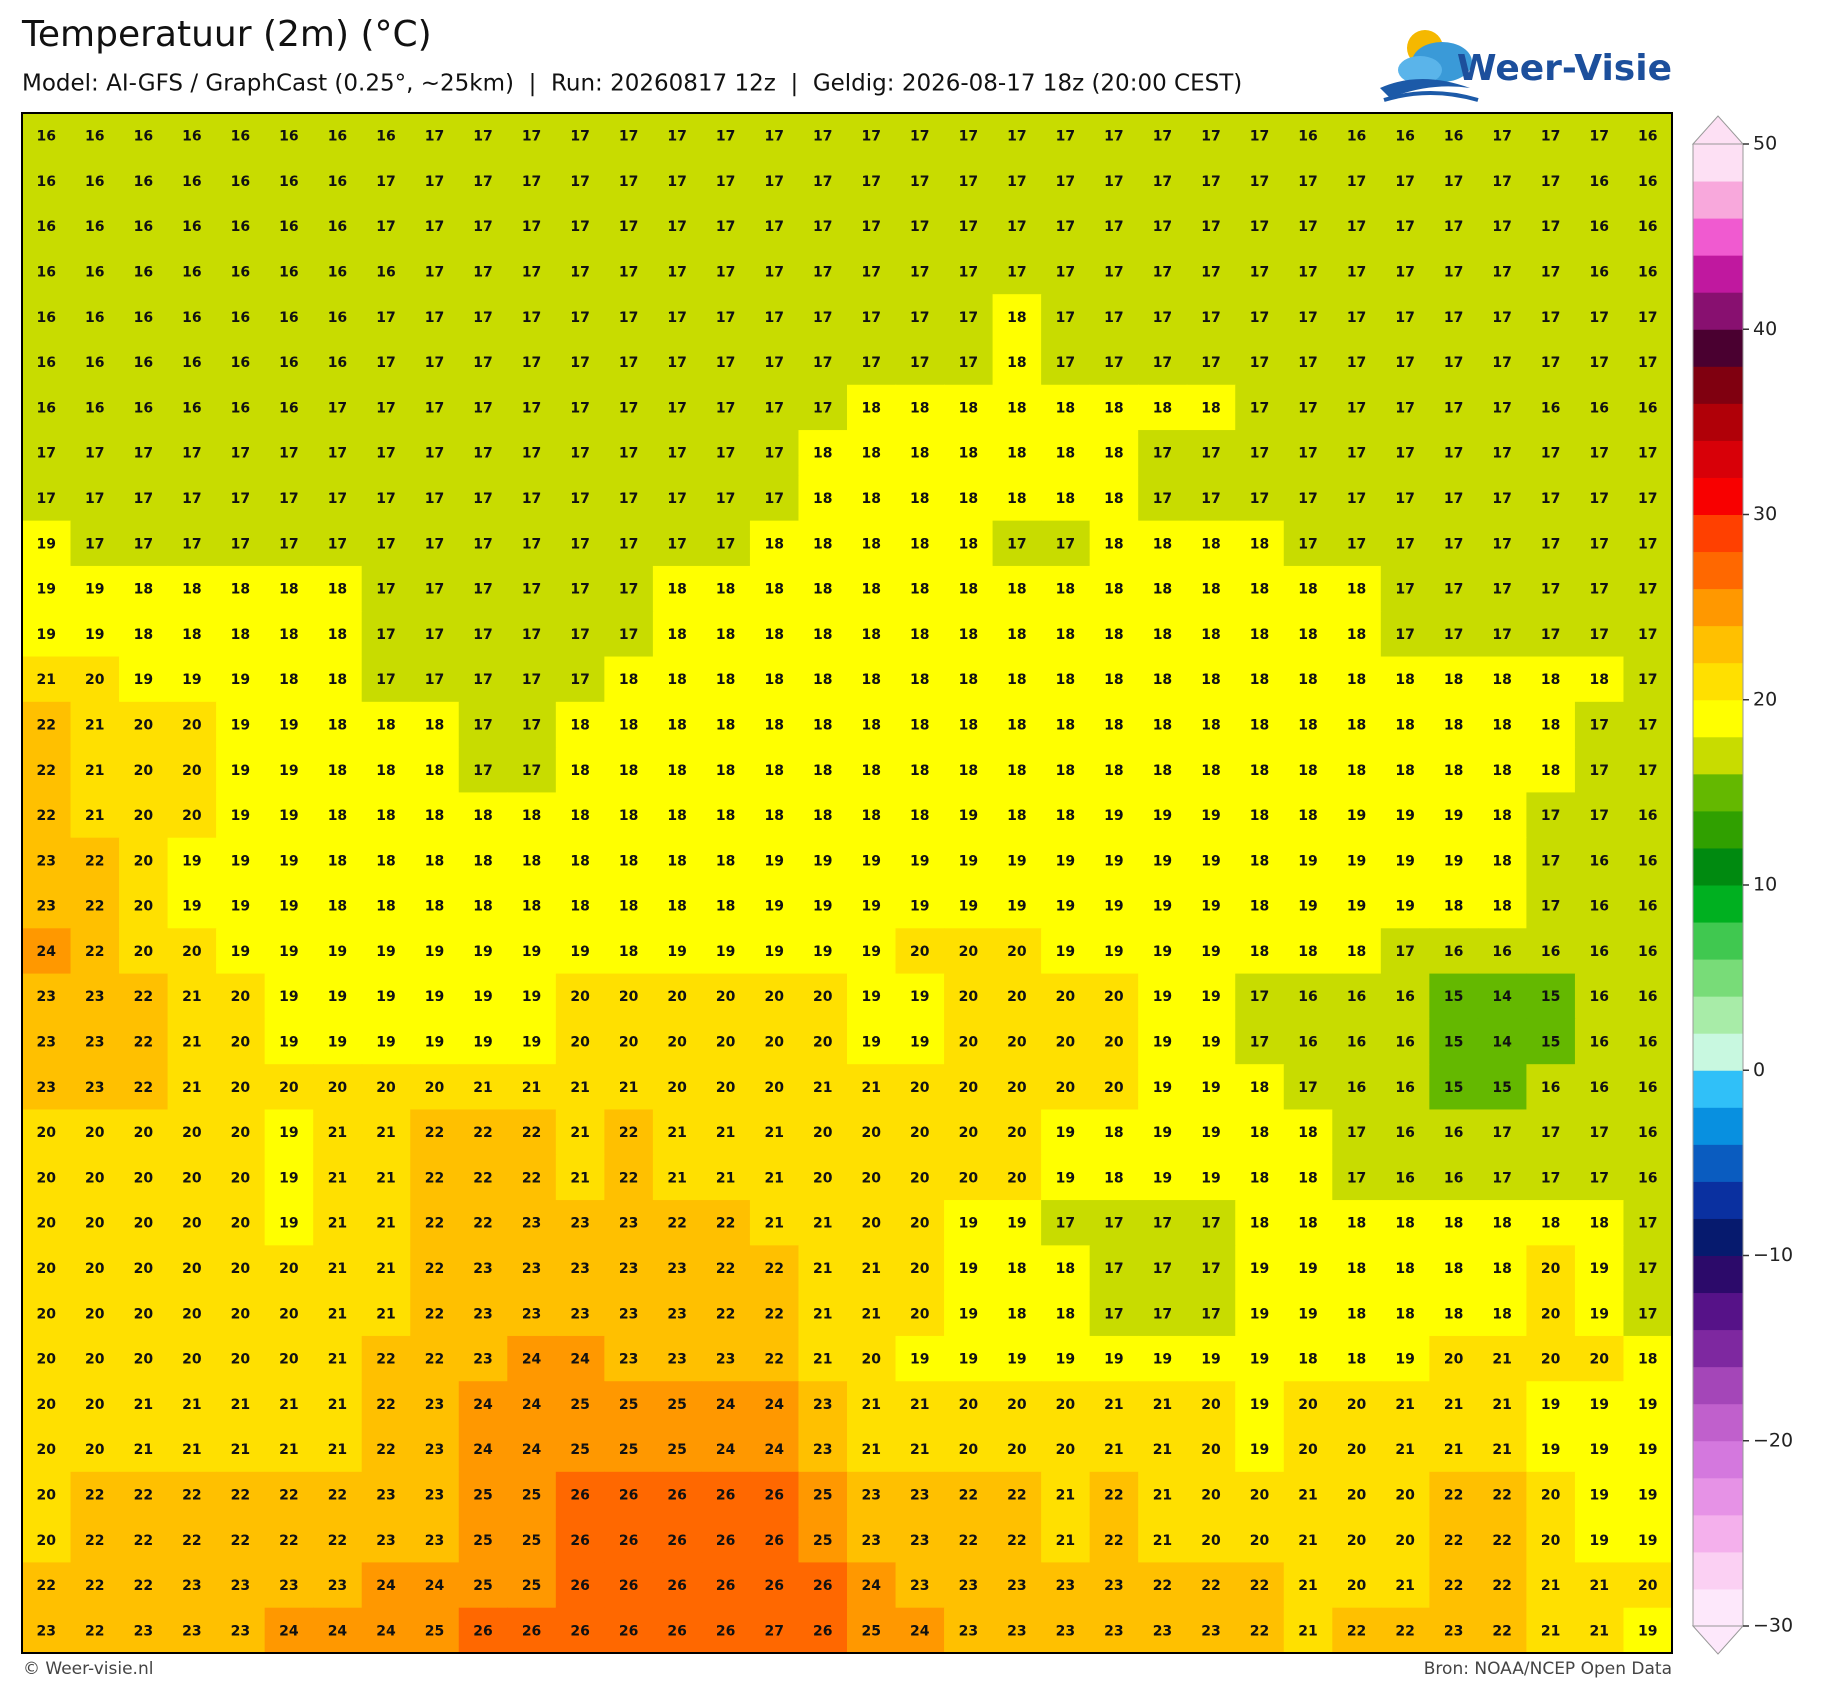 The image size is (1824, 1681). I want to click on colorbar-band, so click(1718, 1126).